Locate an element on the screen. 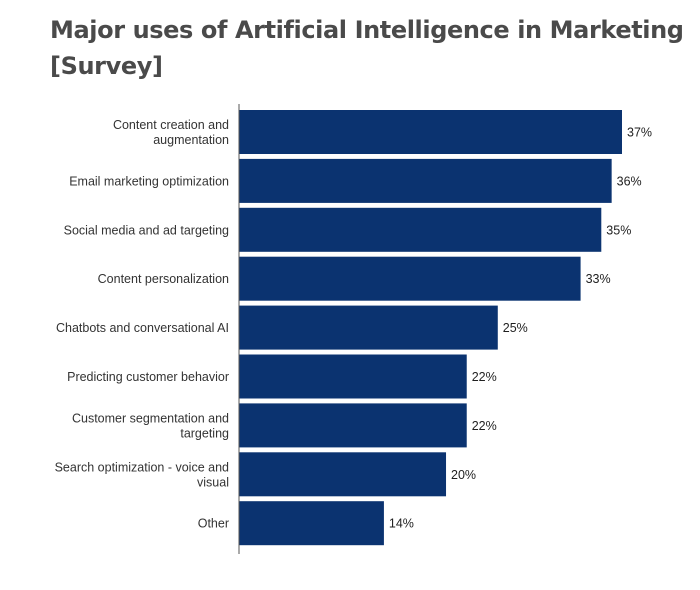 The image size is (700, 590). category-label-chatbots-and-conversational-ai: Chatbots and conversational AI is located at coordinates (142, 328).